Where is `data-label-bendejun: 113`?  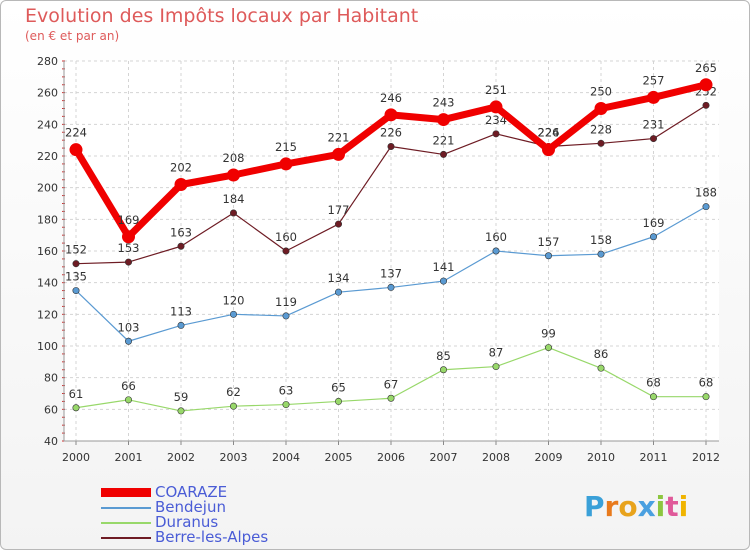 data-label-bendejun: 113 is located at coordinates (181, 311).